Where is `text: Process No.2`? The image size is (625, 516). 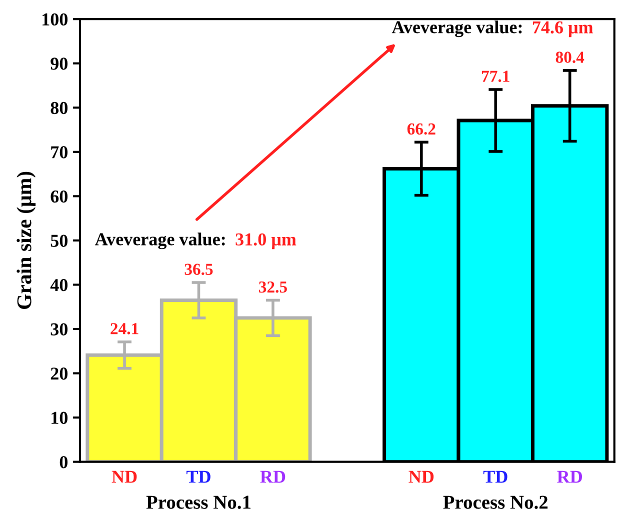 text: Process No.2 is located at coordinates (495, 502).